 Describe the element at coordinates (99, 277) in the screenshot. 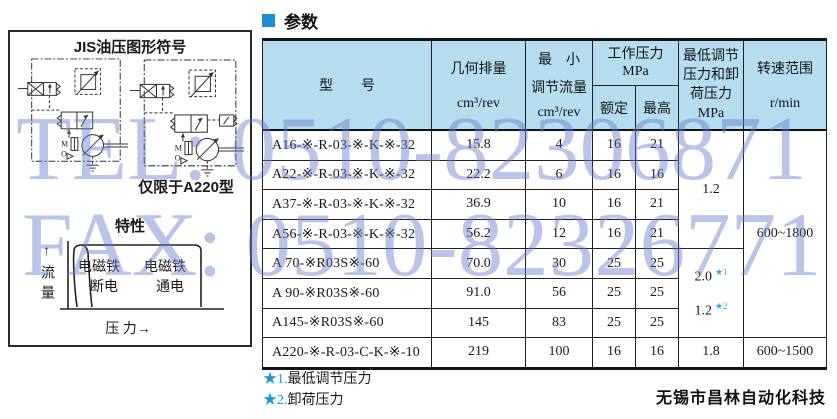

I see `curve-label-deenergized: 电磁铁 断电` at that location.